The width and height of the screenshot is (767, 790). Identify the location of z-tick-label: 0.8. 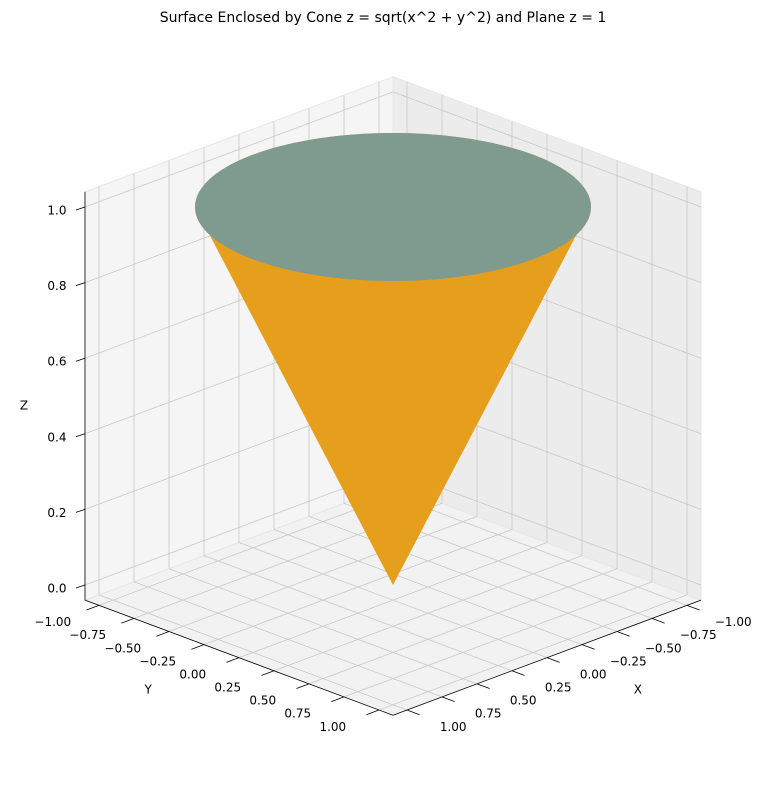
(56, 286).